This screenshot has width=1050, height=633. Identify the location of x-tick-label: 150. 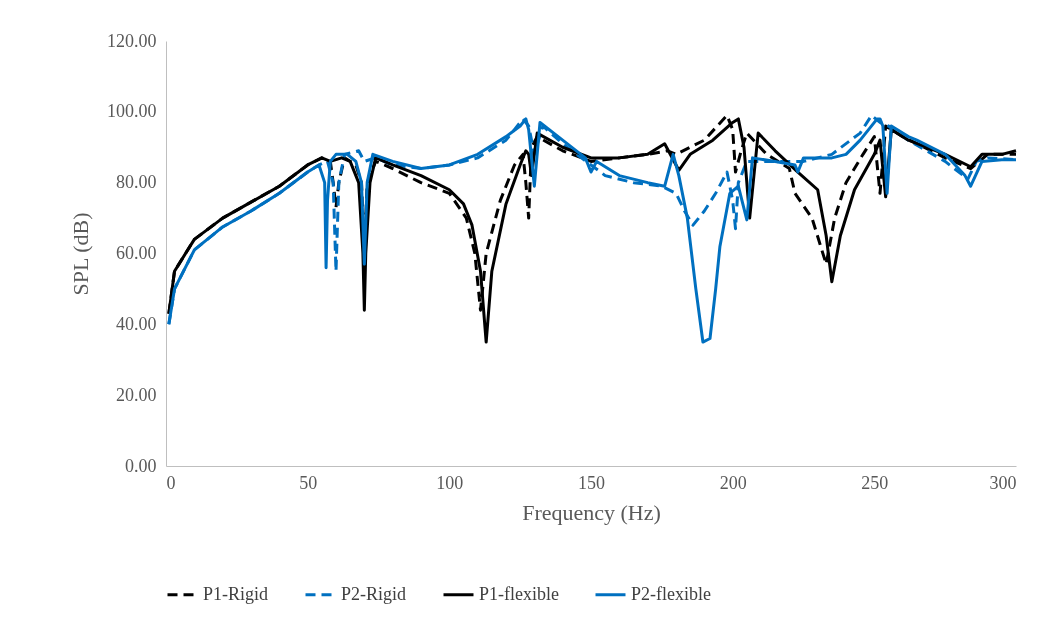
(591, 482).